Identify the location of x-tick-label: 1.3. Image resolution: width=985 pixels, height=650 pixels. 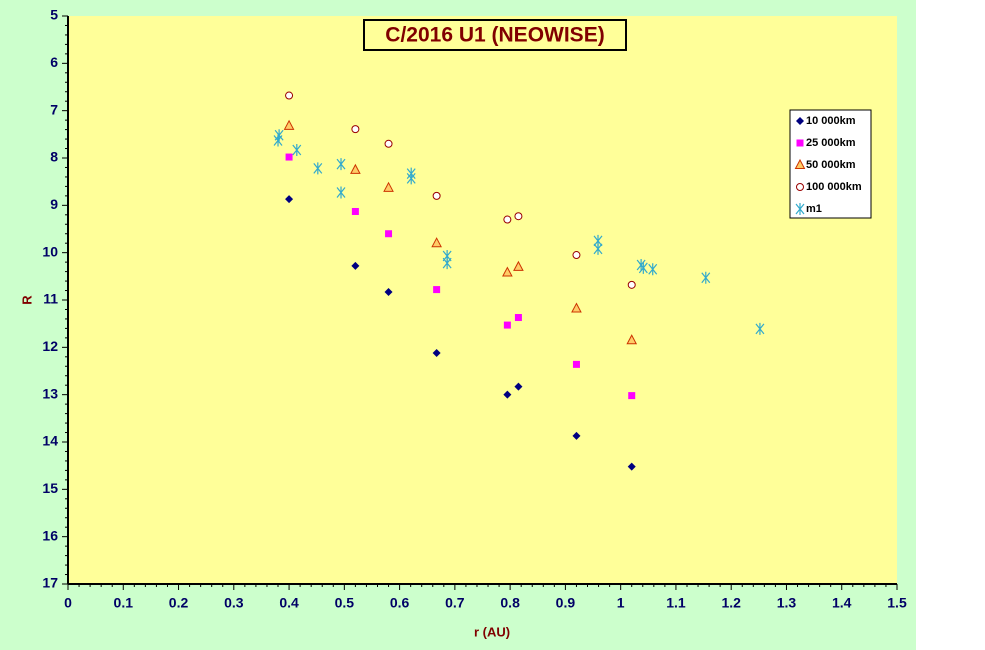
(787, 603).